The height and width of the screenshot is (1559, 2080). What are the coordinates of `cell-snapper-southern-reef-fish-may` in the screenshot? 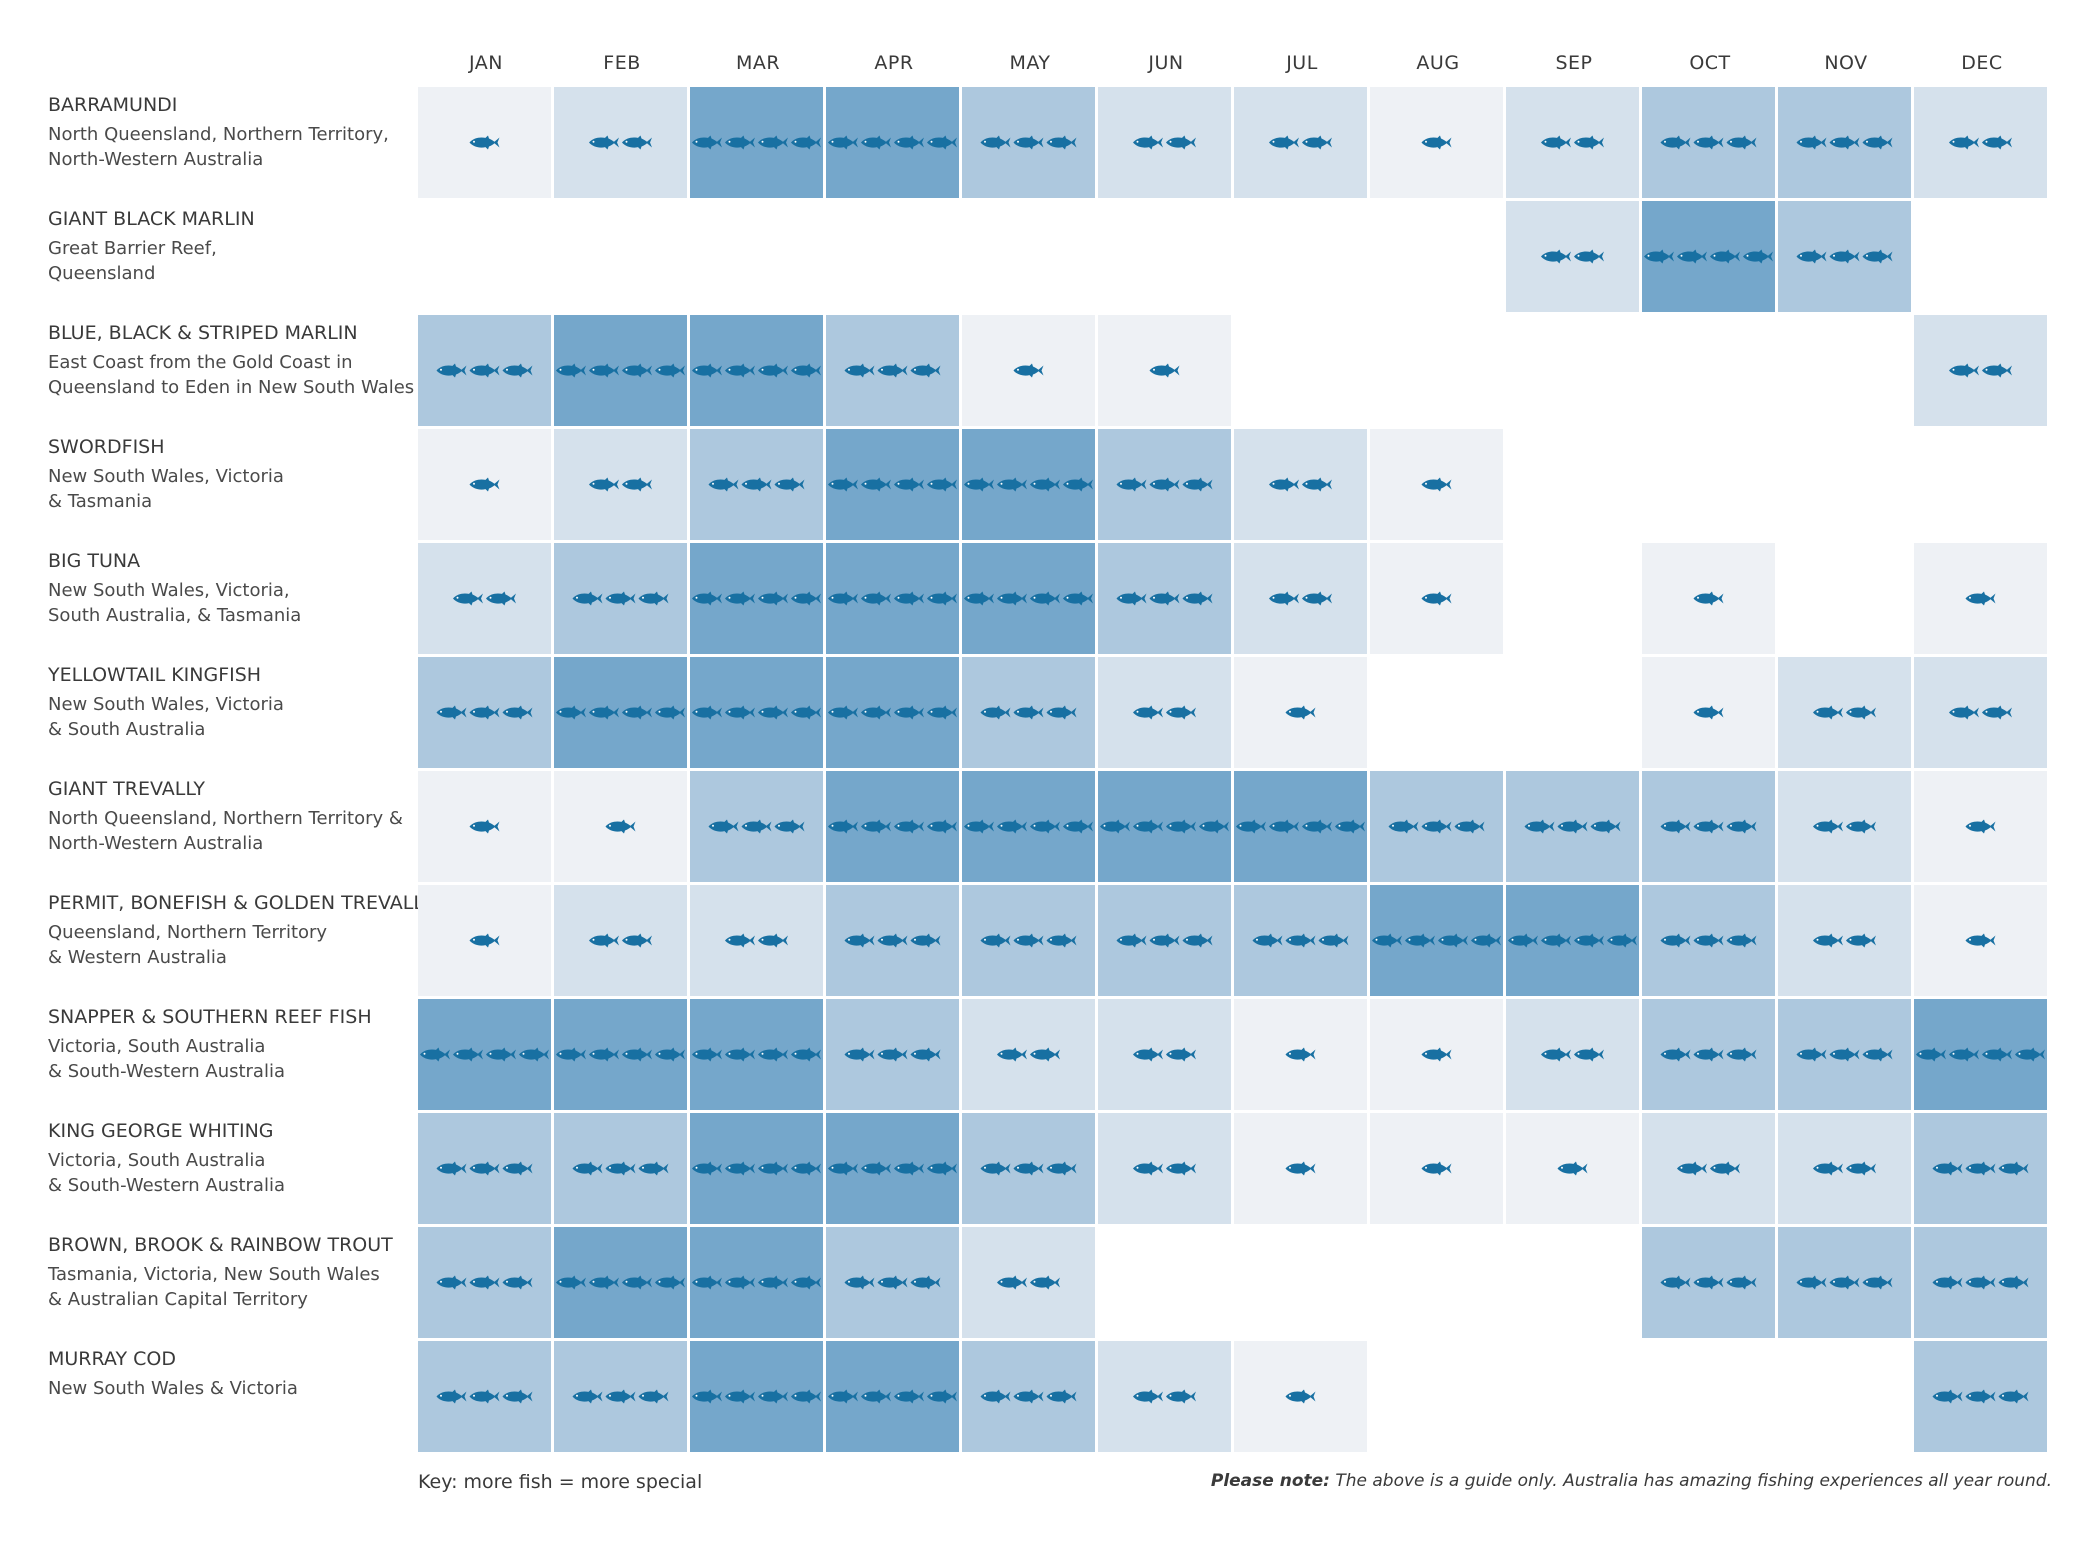 It's located at (1028, 1054).